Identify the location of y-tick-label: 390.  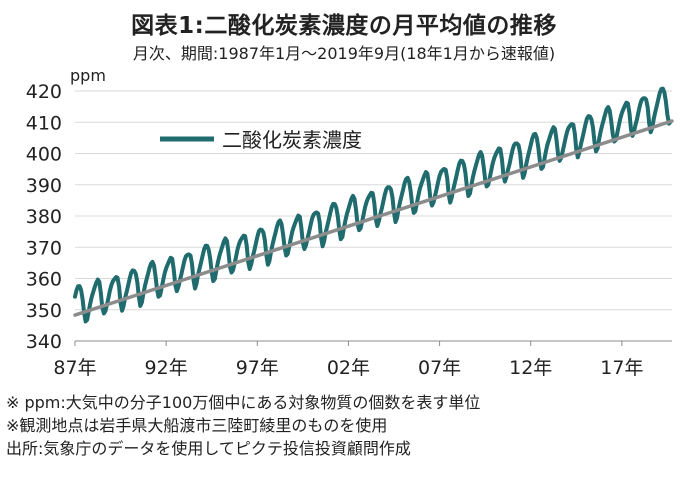
(44, 186).